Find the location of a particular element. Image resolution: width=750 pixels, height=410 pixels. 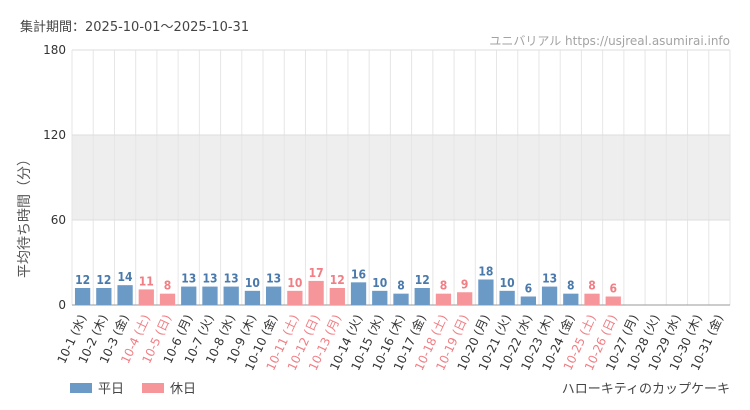

legend: 平日 休日 is located at coordinates (133, 387).